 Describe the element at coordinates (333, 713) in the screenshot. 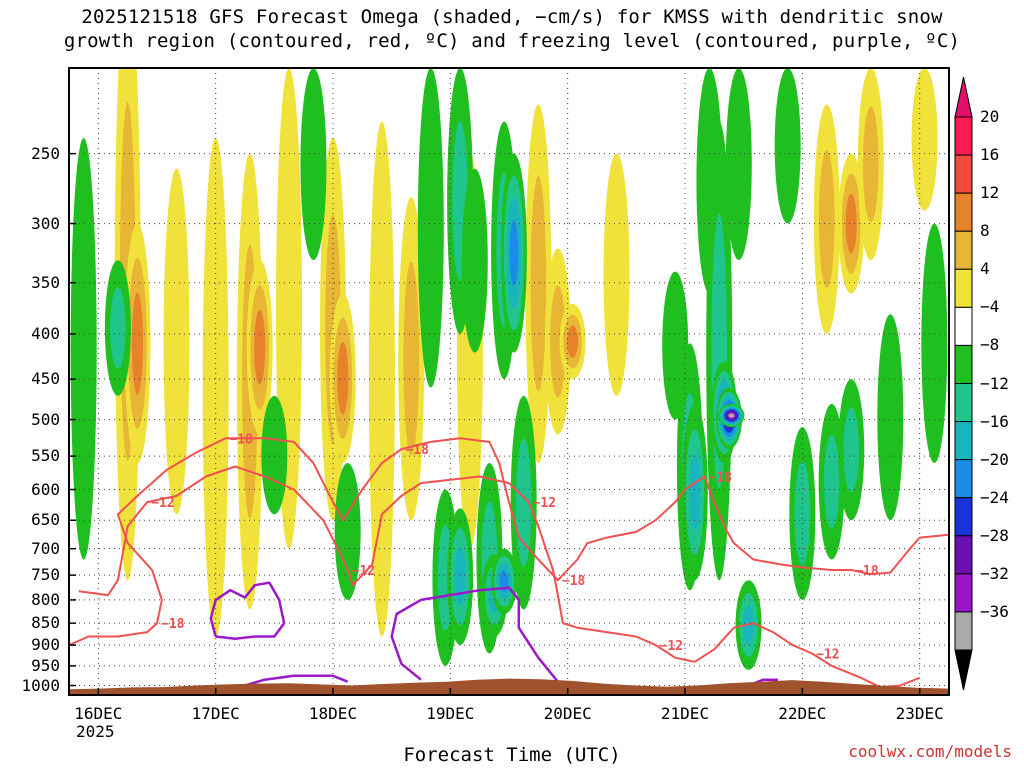

I see `x-tick-label: 18DEC` at that location.